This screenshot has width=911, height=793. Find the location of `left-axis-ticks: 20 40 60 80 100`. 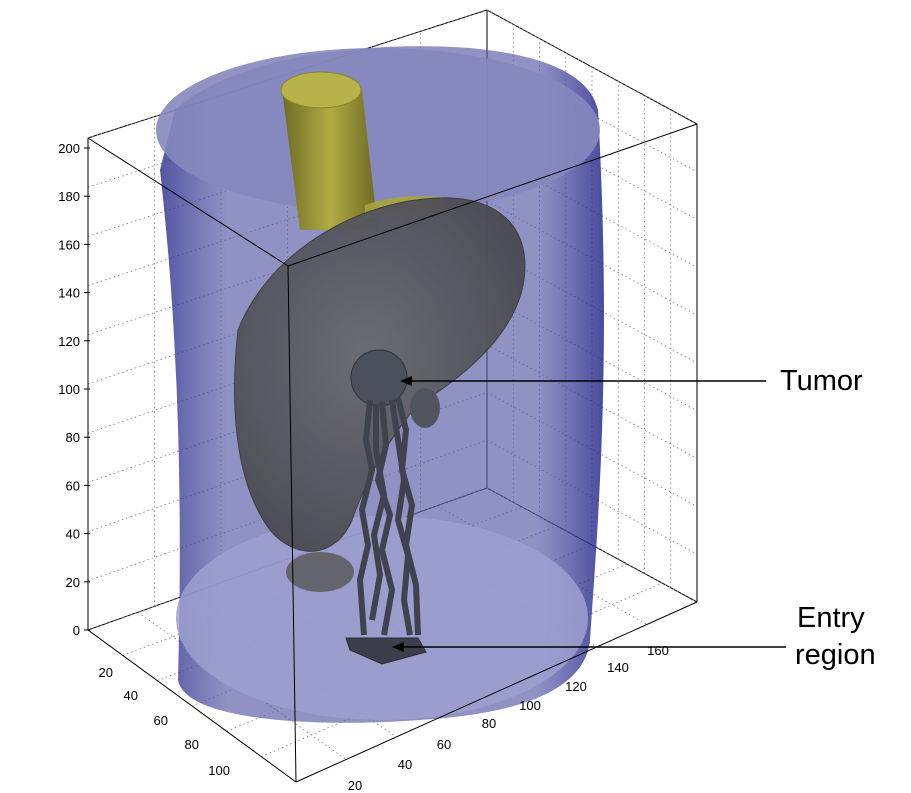

left-axis-ticks: 20 40 60 80 100 is located at coordinates (164, 721).